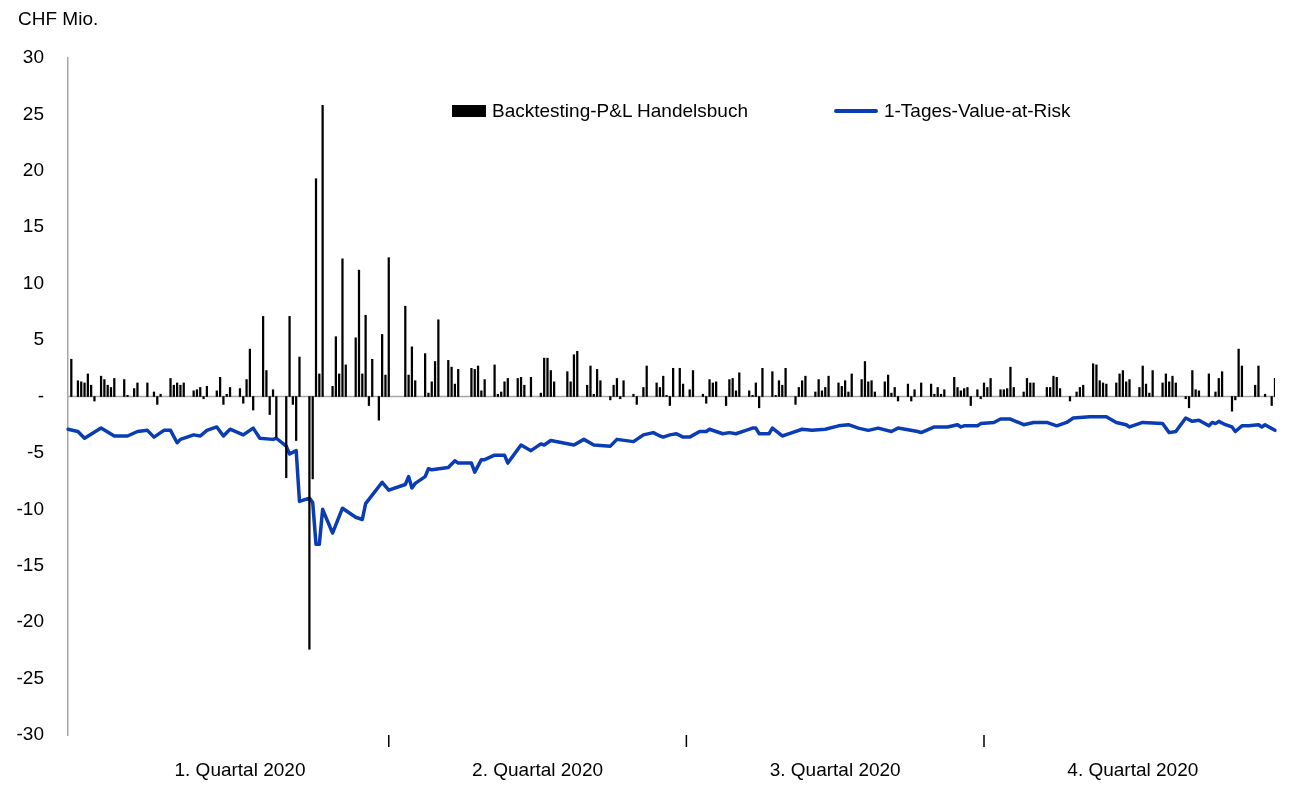 The height and width of the screenshot is (785, 1291). Describe the element at coordinates (835, 769) in the screenshot. I see `x-tick-label: 3. Quartal 2020` at that location.